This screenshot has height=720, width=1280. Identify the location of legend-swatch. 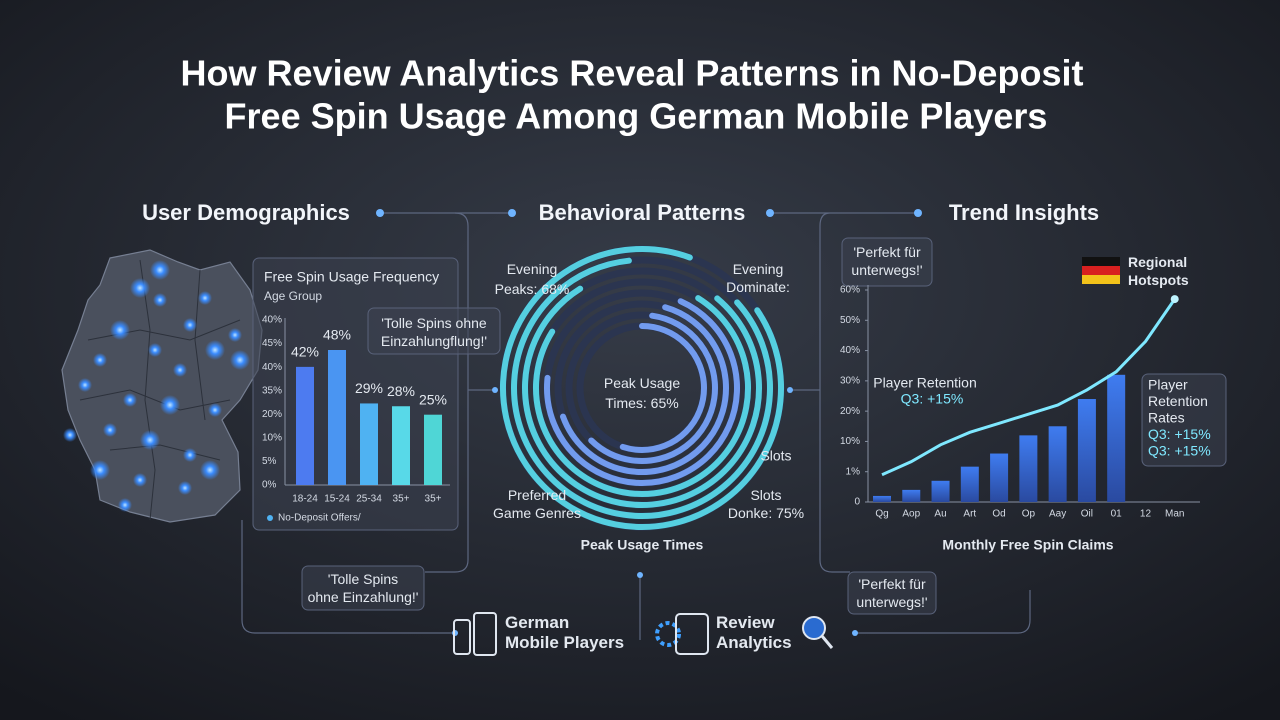
(270, 518).